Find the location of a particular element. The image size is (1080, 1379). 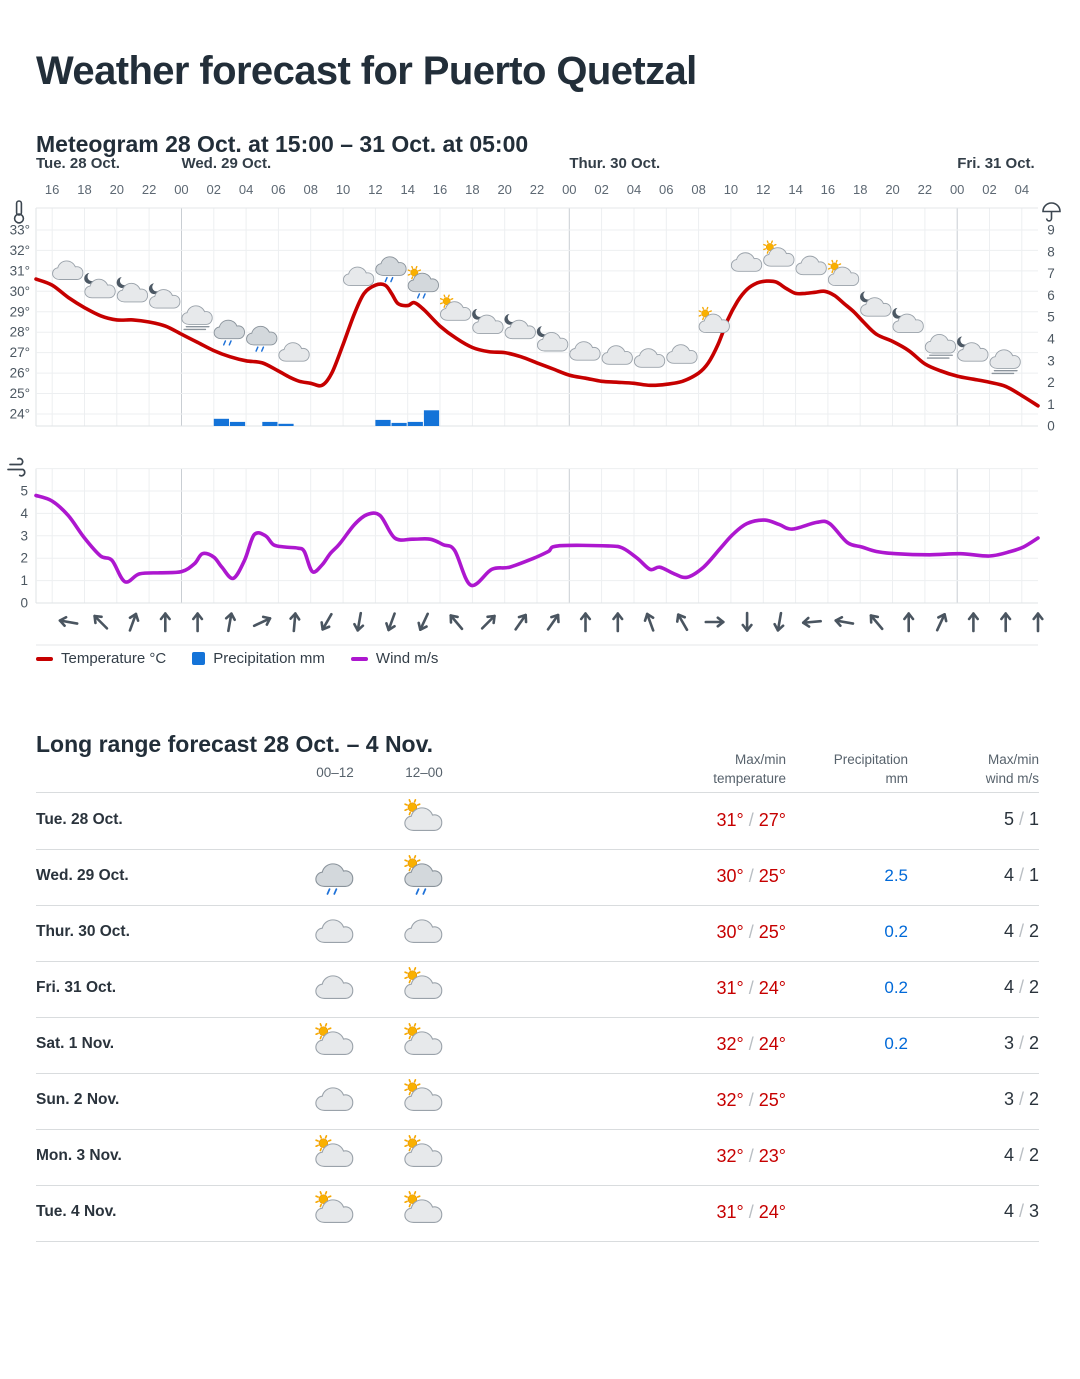

day-label: Thur. 30 Oct. is located at coordinates (615, 163).